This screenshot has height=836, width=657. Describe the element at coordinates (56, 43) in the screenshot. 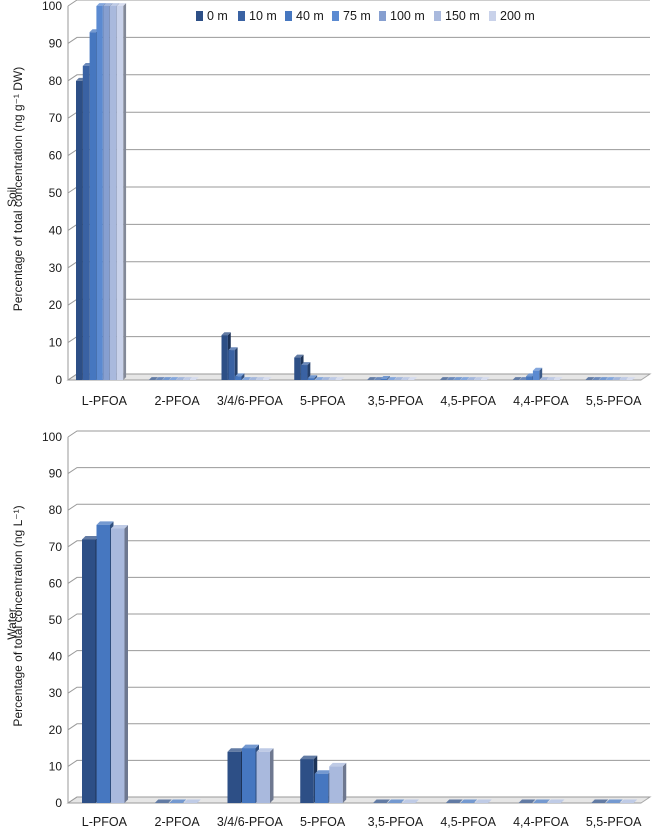

I see `y-tick-label: 90` at that location.